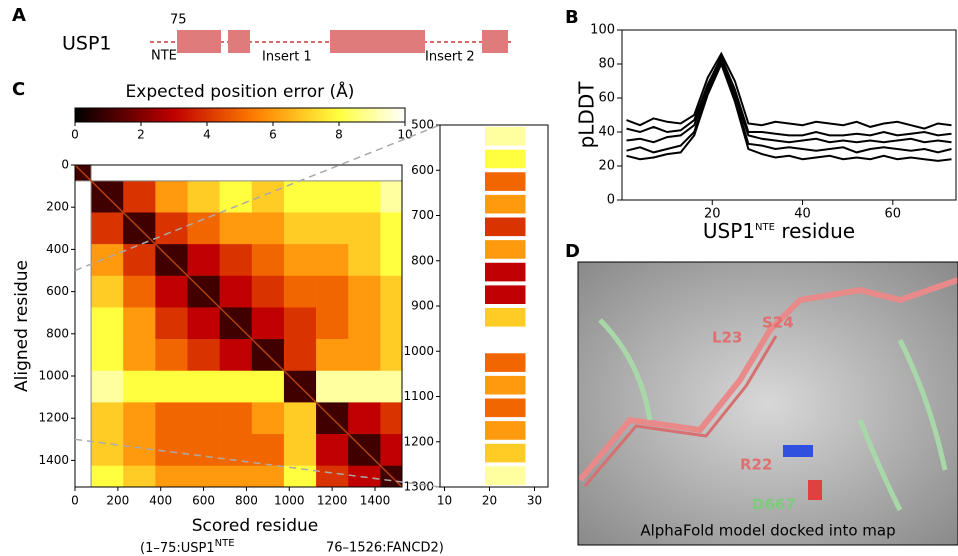 This screenshot has width=958, height=556. Describe the element at coordinates (798, 451) in the screenshot. I see `side-chain` at that location.